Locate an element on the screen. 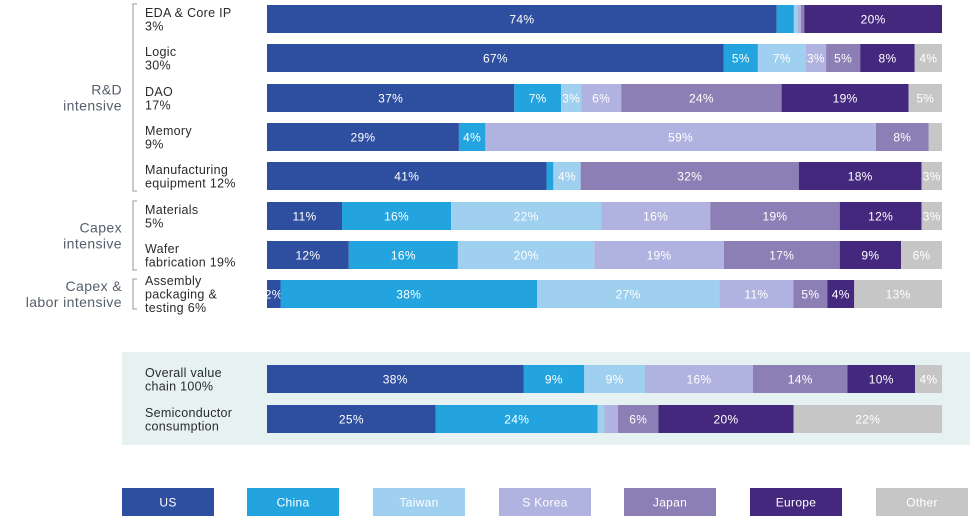 This screenshot has height=523, width=975. data-label-materials-us: 11% is located at coordinates (304, 217).